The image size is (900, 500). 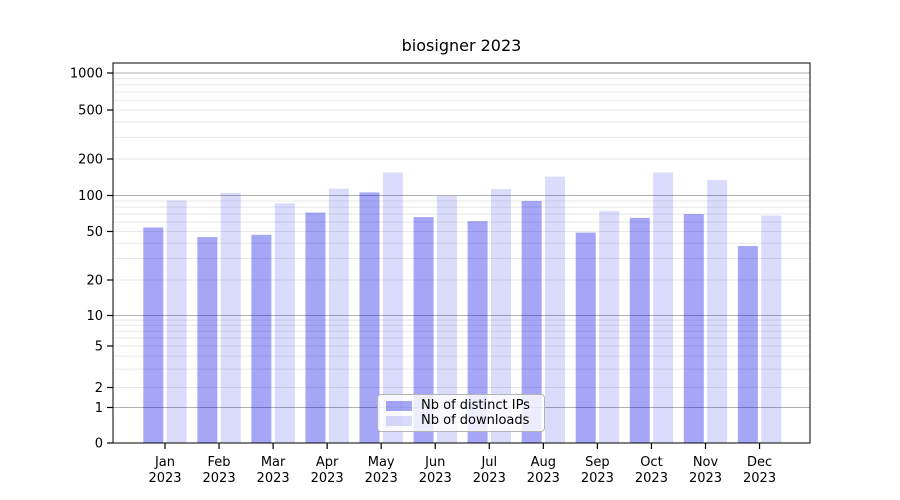 What do you see at coordinates (381, 462) in the screenshot?
I see `svg-text: May` at bounding box center [381, 462].